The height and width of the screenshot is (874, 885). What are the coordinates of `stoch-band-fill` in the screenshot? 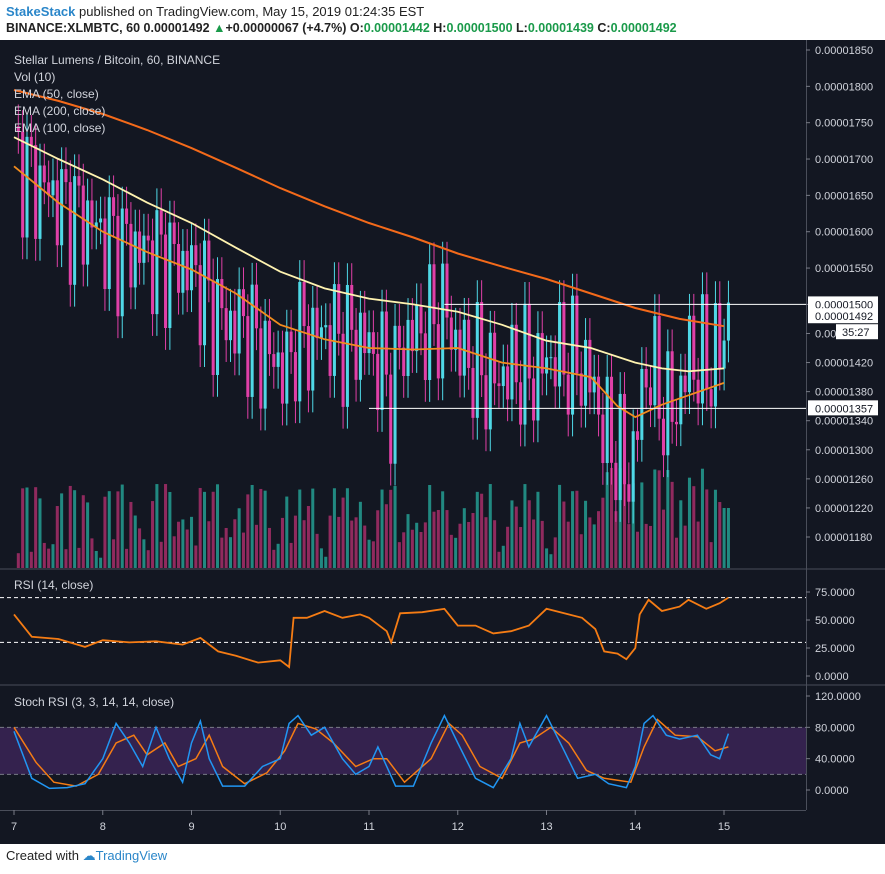 It's located at (403, 751).